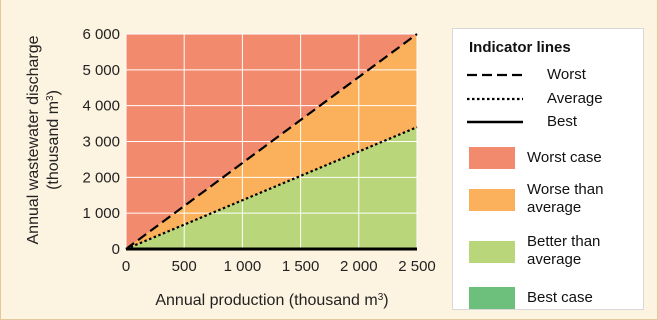 The image size is (658, 320). I want to click on legend-worst-line-label: Worst, so click(566, 74).